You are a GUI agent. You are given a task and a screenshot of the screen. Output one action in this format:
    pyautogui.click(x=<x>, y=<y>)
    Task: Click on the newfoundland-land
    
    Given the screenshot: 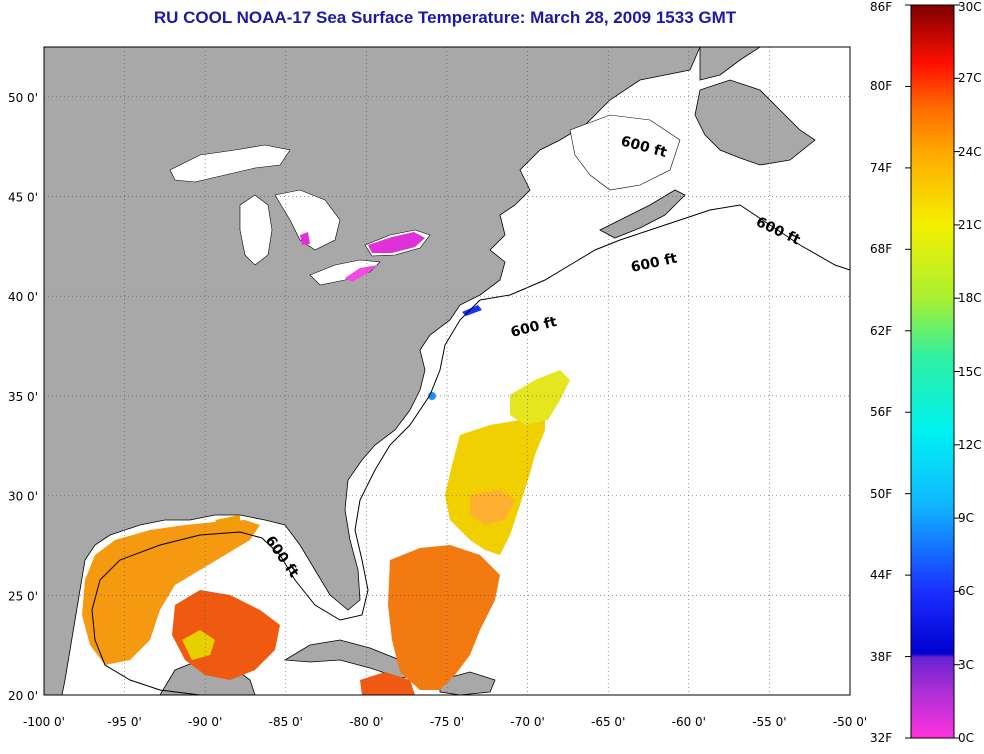 What is the action you would take?
    pyautogui.click(x=755, y=122)
    